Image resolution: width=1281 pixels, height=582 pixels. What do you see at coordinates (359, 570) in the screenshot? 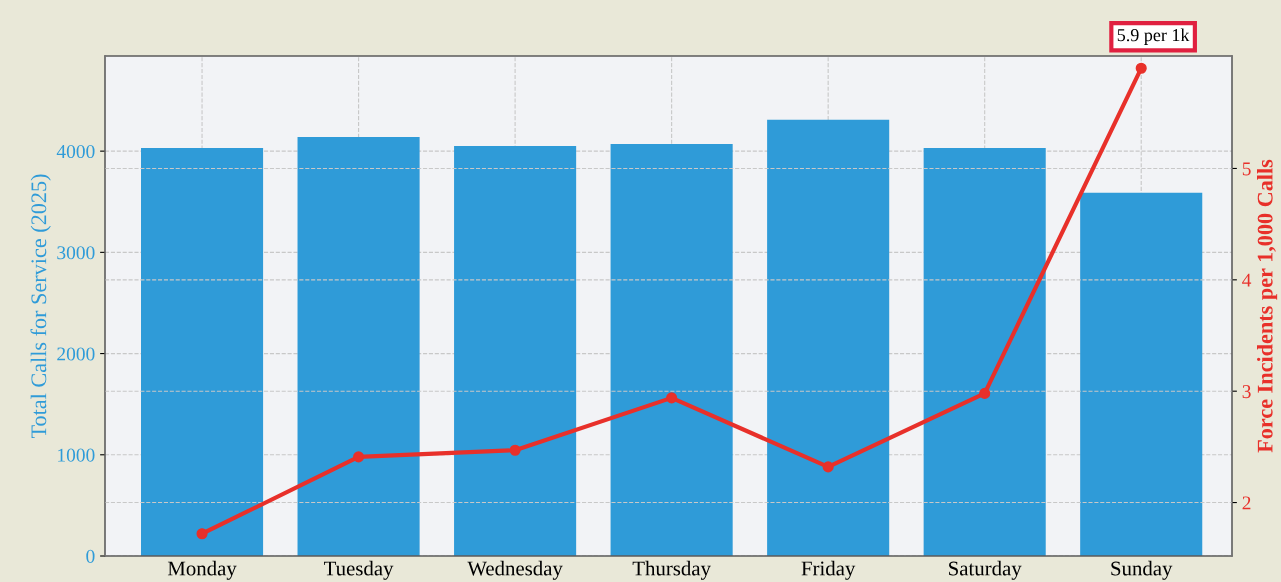
I see `x-tick-label: Tuesday` at bounding box center [359, 570].